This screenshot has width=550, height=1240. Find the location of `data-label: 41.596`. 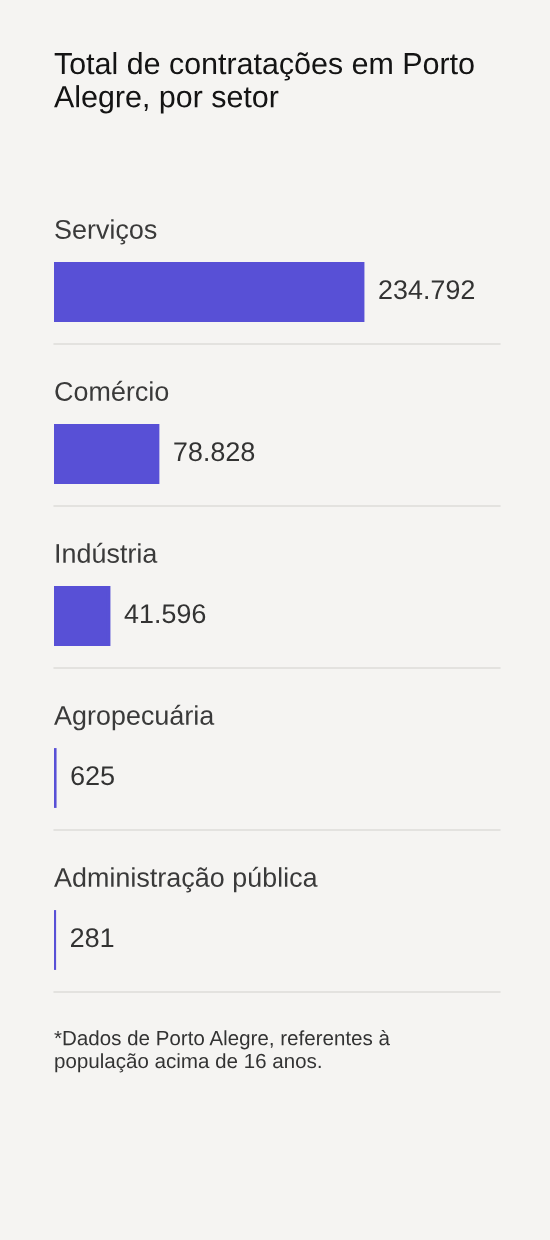

data-label: 41.596 is located at coordinates (165, 614).